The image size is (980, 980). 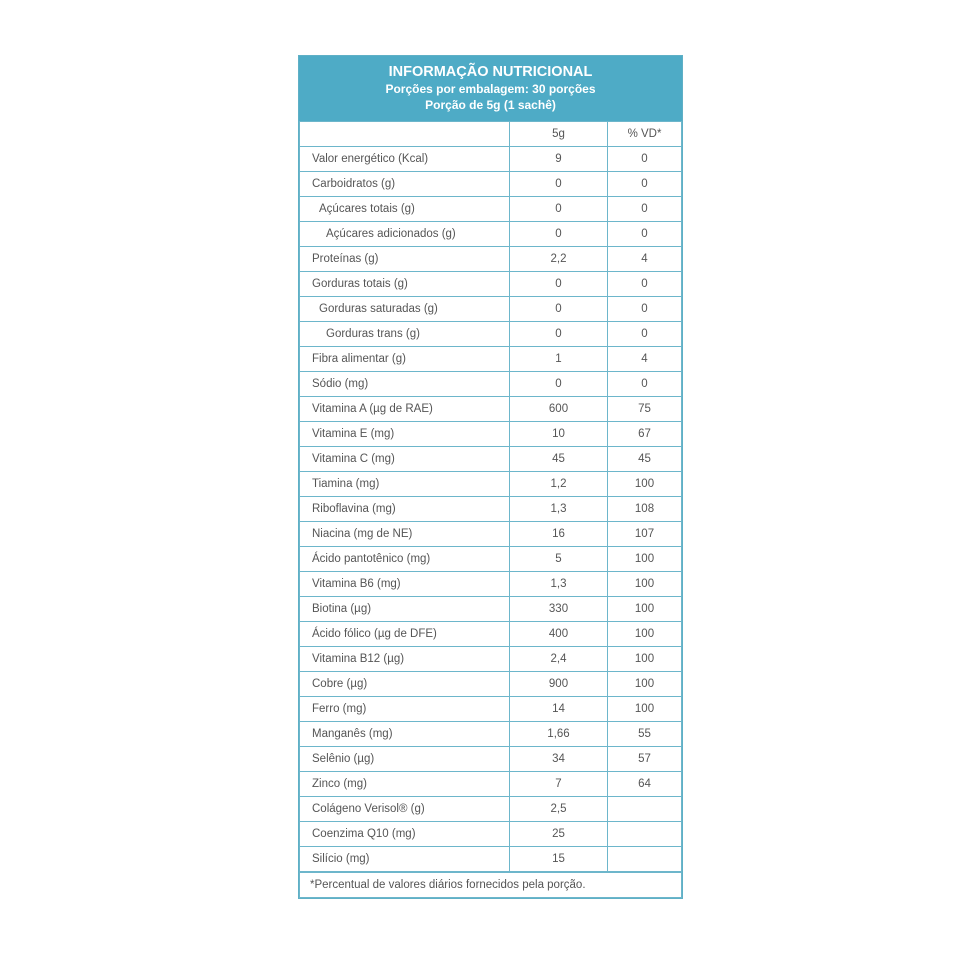 I want to click on table-row: Proteínas (g) 2,2 4, so click(x=490, y=259).